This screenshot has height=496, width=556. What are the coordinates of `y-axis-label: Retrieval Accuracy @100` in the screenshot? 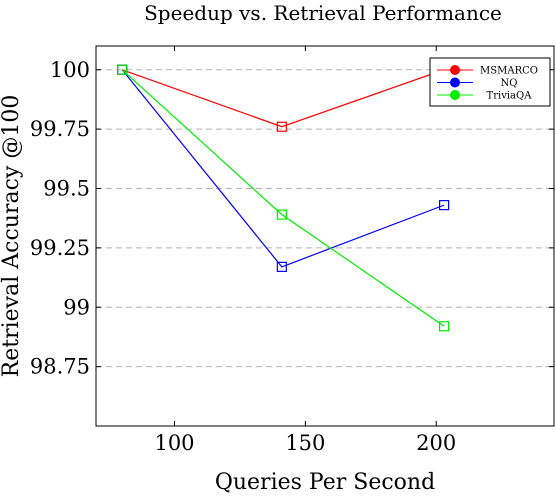 It's located at (12, 236).